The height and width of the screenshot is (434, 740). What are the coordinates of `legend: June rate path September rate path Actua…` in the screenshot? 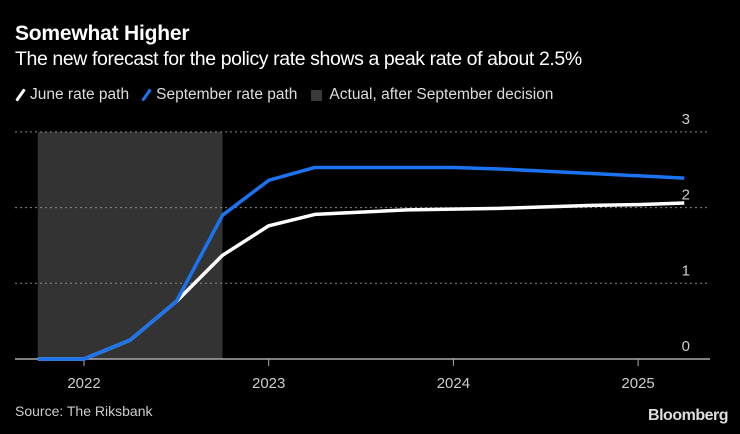 It's located at (290, 95).